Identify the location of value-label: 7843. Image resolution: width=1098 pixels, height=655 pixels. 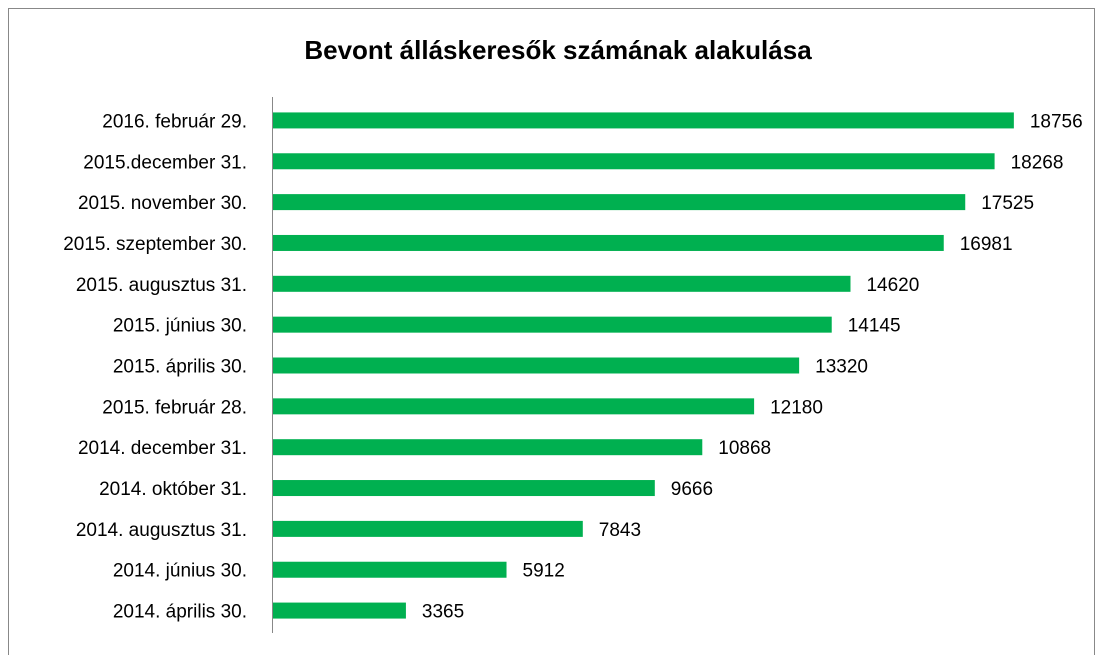
(620, 530).